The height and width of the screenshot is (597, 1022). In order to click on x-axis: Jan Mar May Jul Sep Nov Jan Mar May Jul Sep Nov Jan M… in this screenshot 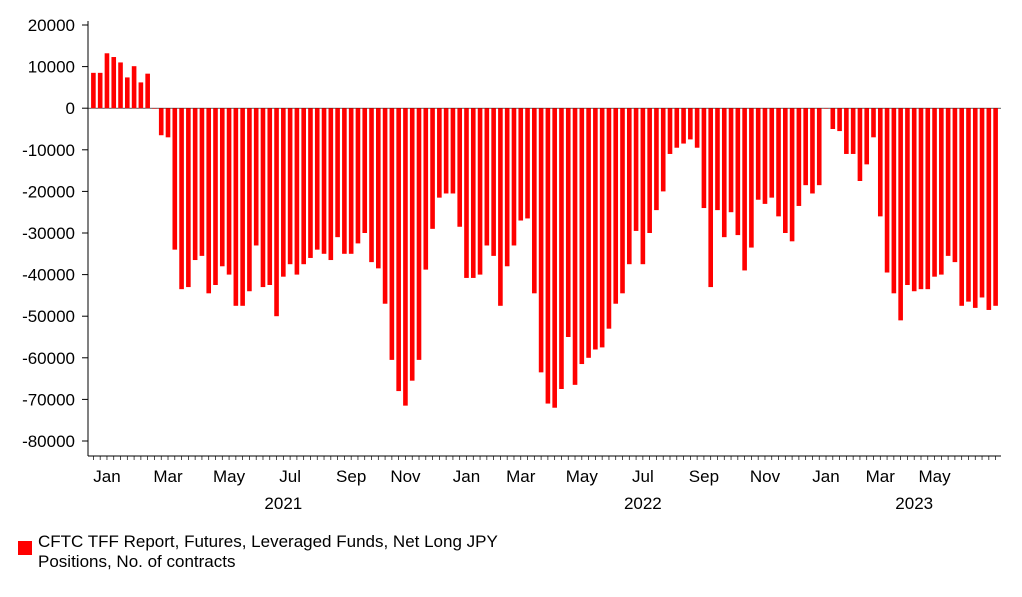, I will do `click(544, 484)`.